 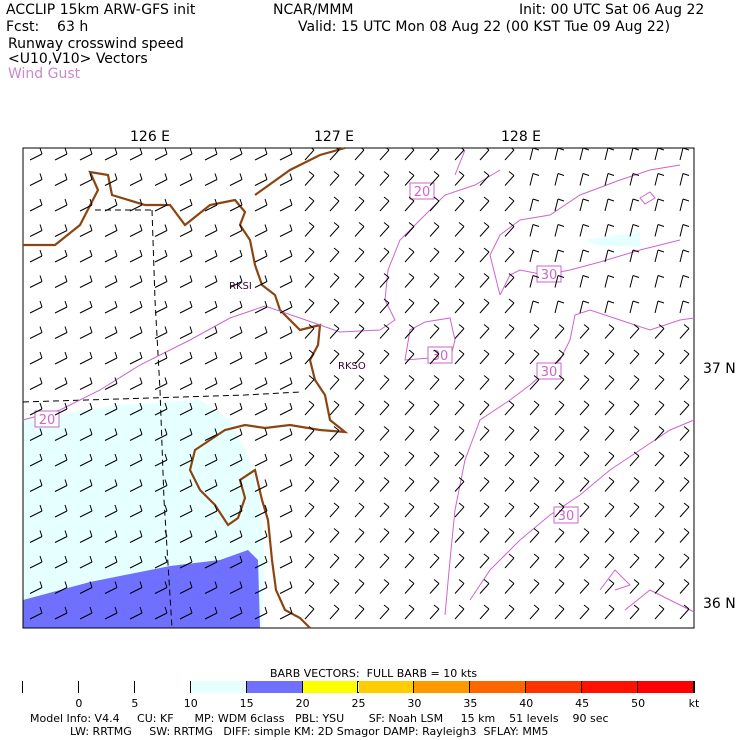 I want to click on colorbar-label: 5, so click(x=135, y=703).